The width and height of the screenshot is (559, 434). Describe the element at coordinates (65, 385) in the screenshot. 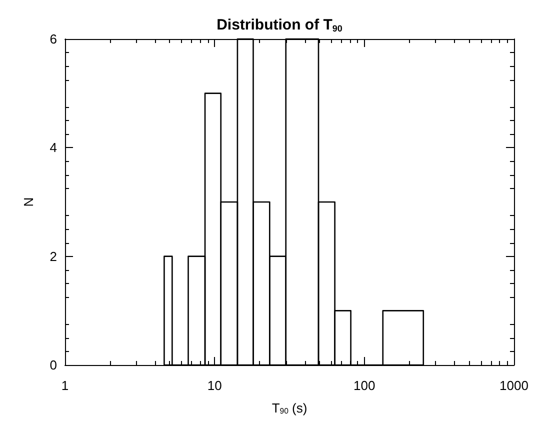

I see `x-tick-label: 1` at that location.